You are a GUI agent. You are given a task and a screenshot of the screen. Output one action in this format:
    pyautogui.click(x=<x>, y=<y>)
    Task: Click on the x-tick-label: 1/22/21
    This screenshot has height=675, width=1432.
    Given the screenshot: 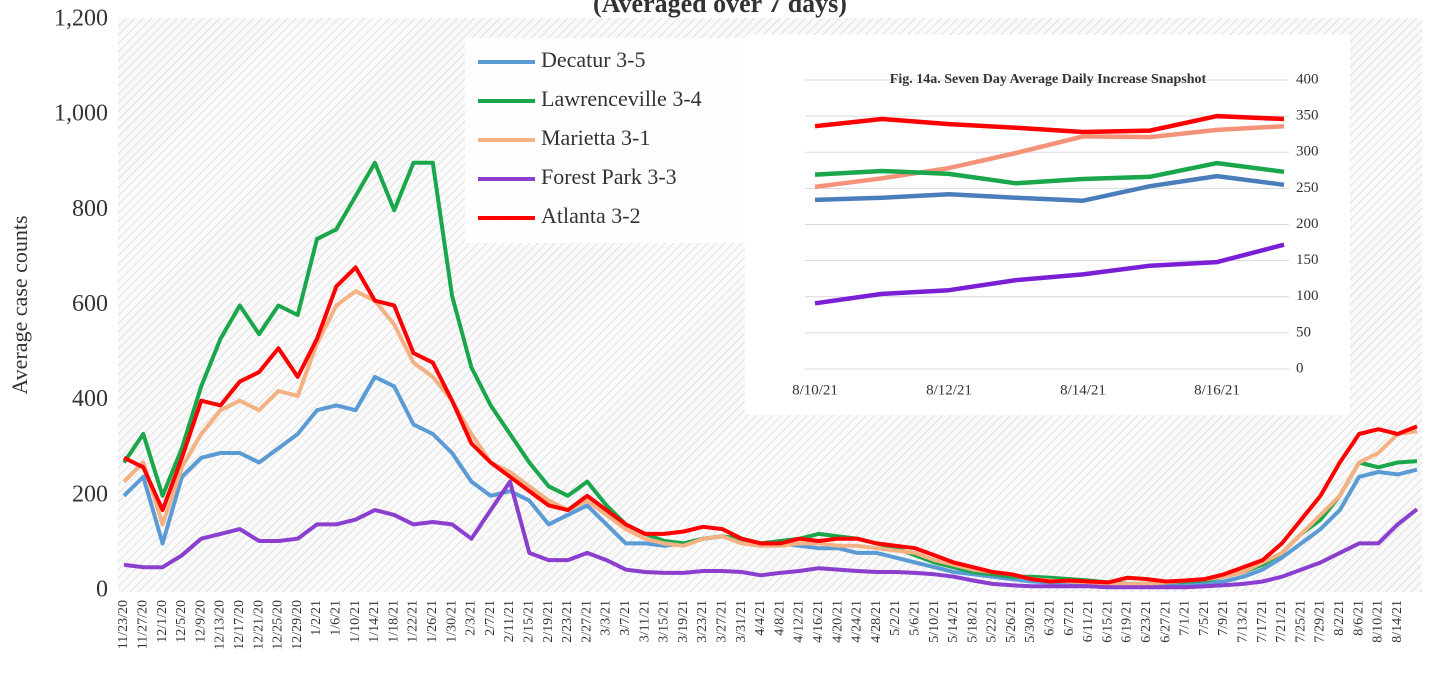 What is the action you would take?
    pyautogui.click(x=413, y=621)
    